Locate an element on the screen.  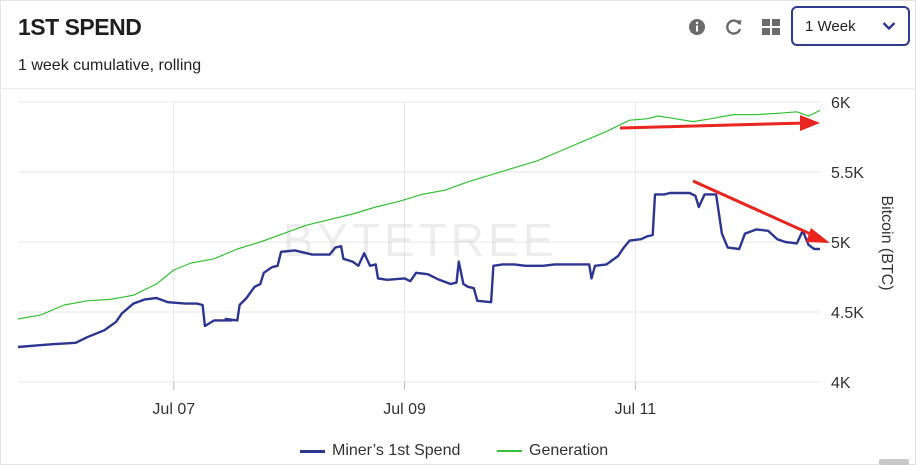
x-tick-label: Jul 11 is located at coordinates (636, 409).